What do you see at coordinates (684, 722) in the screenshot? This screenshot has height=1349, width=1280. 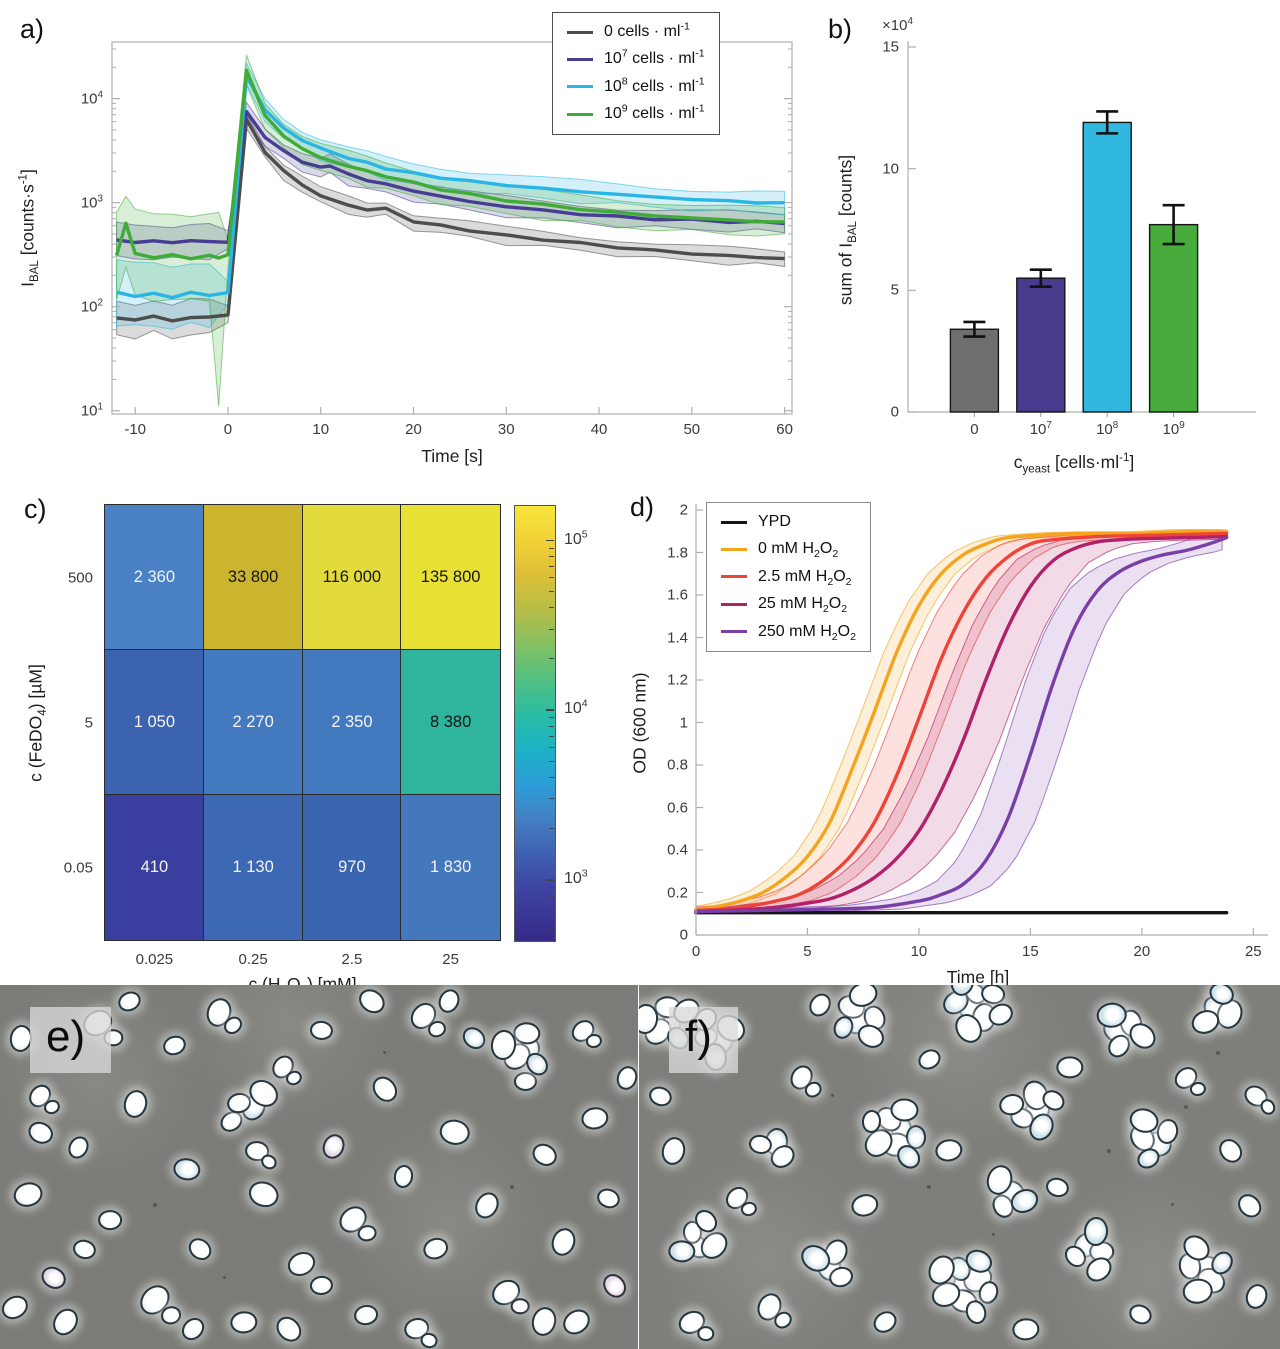 I see `y-tick-label: 1` at bounding box center [684, 722].